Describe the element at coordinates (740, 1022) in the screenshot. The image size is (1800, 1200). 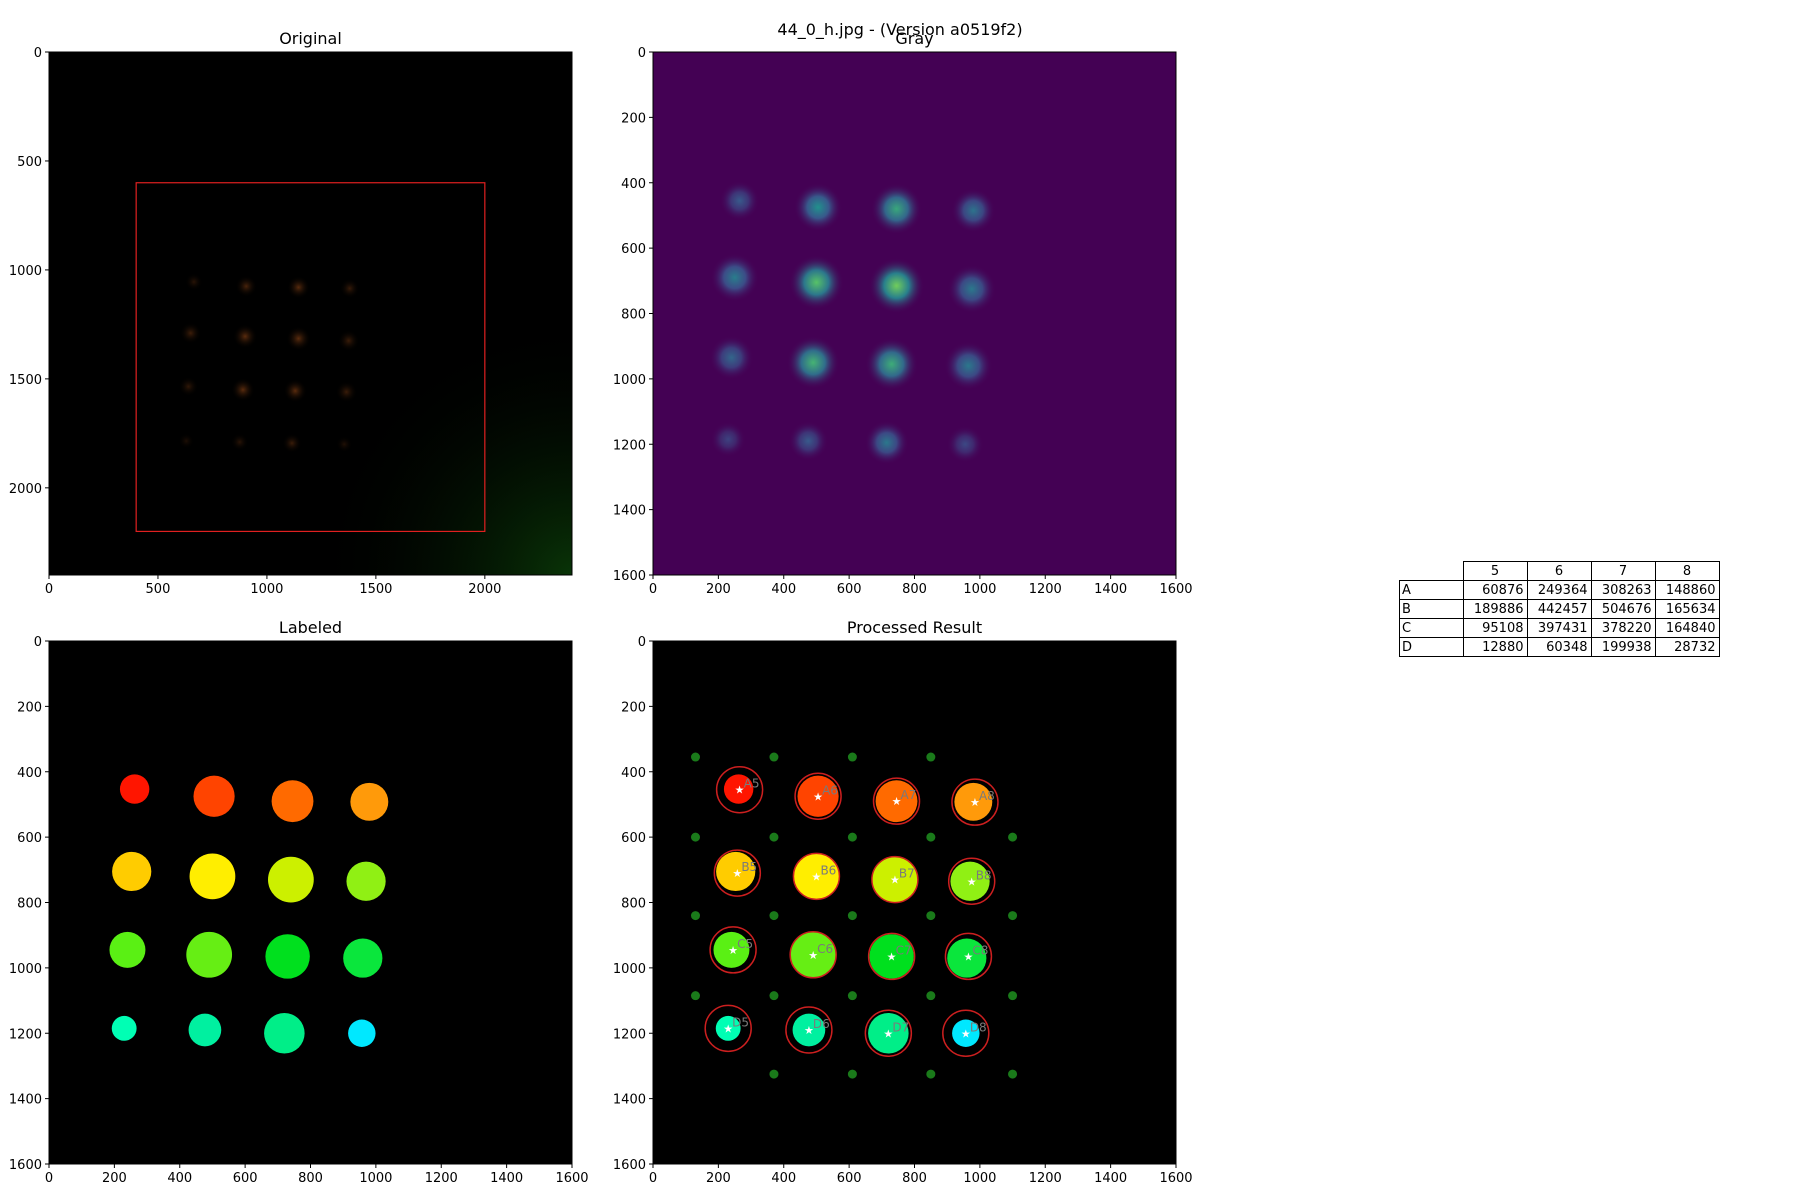
I see `well-label: D5` at that location.